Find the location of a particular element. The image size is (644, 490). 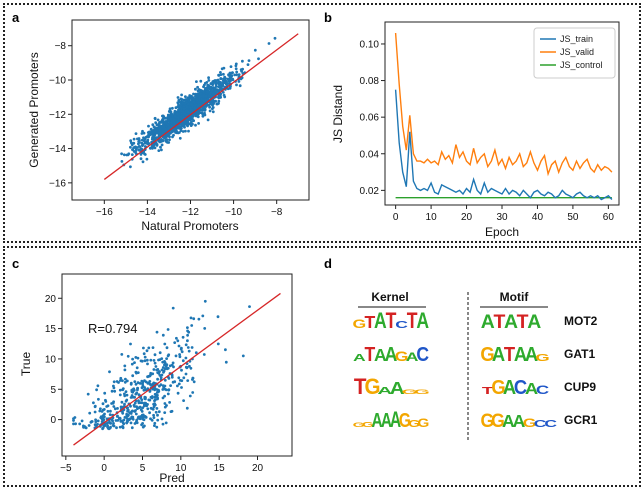

panel-b-series-js-valid is located at coordinates (503, 104).